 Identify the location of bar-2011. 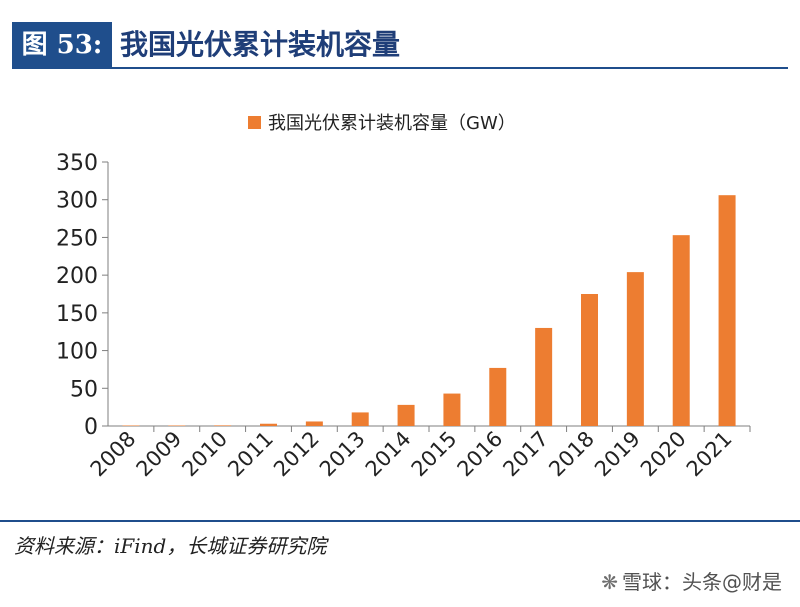
(268, 424).